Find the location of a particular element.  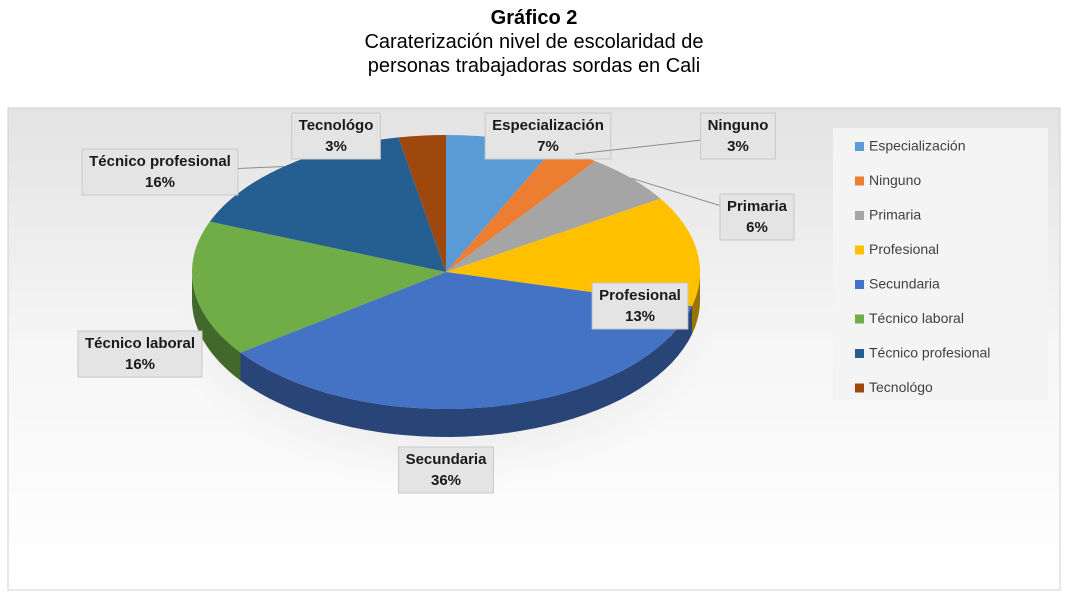

data-label: Secundaria 36% is located at coordinates (446, 470).